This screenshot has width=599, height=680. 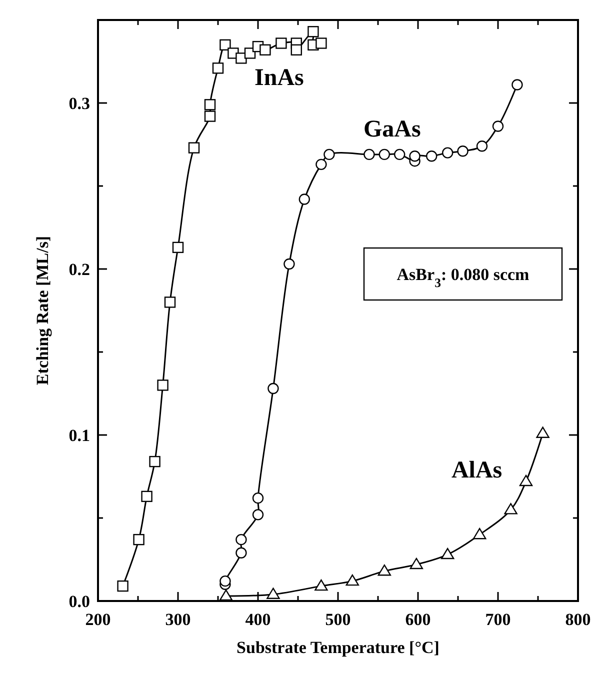 I want to click on series-label: AlAs, so click(x=476, y=470).